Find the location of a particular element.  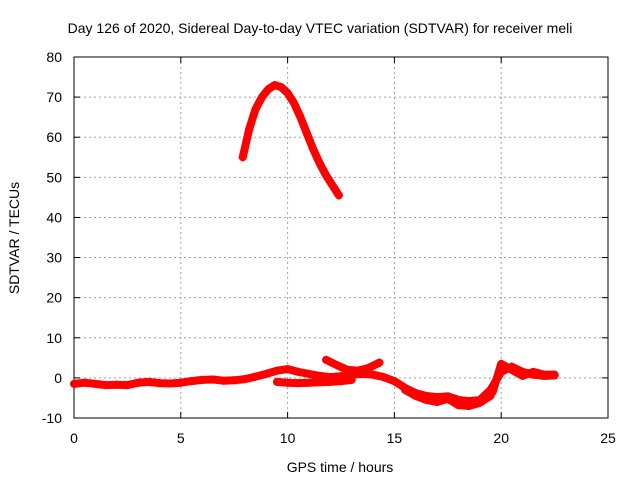

y-axis-label: SDTVAR / TECUs is located at coordinates (14, 238).